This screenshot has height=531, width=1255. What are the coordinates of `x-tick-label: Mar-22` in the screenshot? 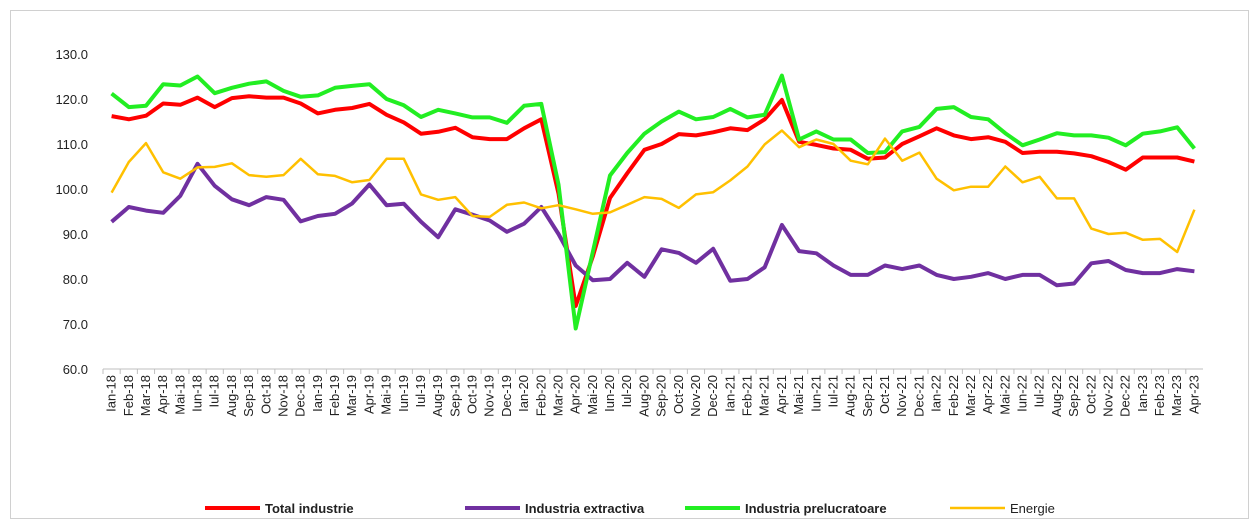 It's located at (970, 395).